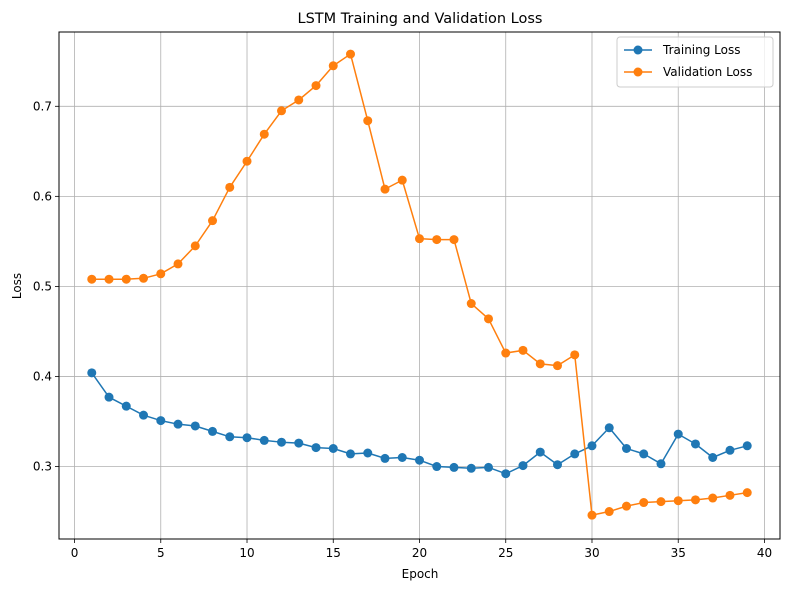 The image size is (790, 590). What do you see at coordinates (42, 286) in the screenshot?
I see `y-tick-label: 0.5` at bounding box center [42, 286].